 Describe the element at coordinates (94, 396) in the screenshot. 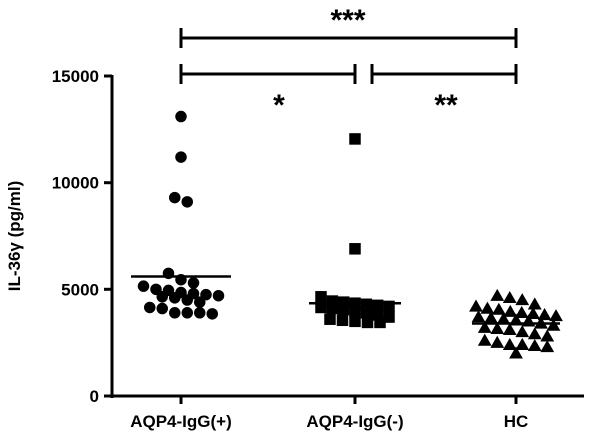

I see `y-tick-label: 0` at that location.